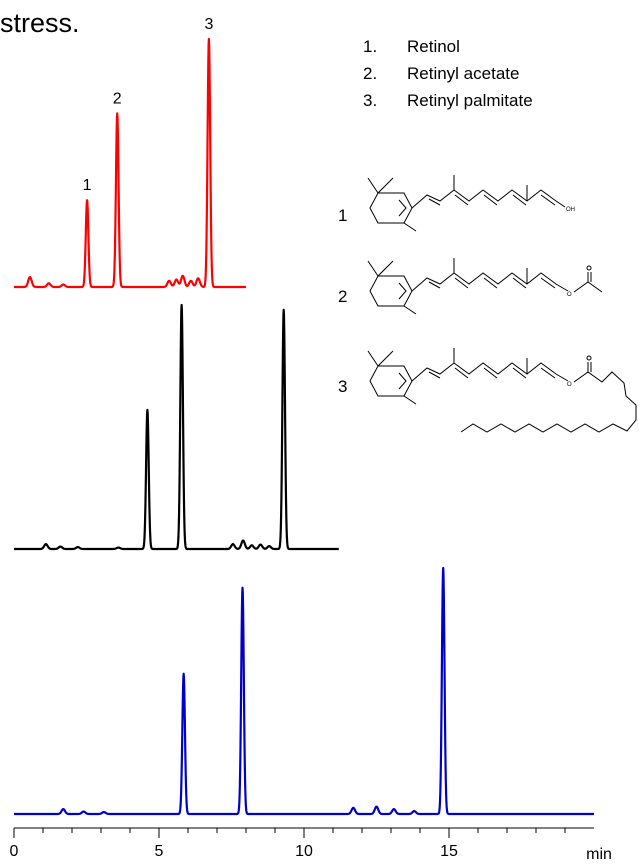  What do you see at coordinates (370, 73) in the screenshot?
I see `legend-number: 2.` at bounding box center [370, 73].